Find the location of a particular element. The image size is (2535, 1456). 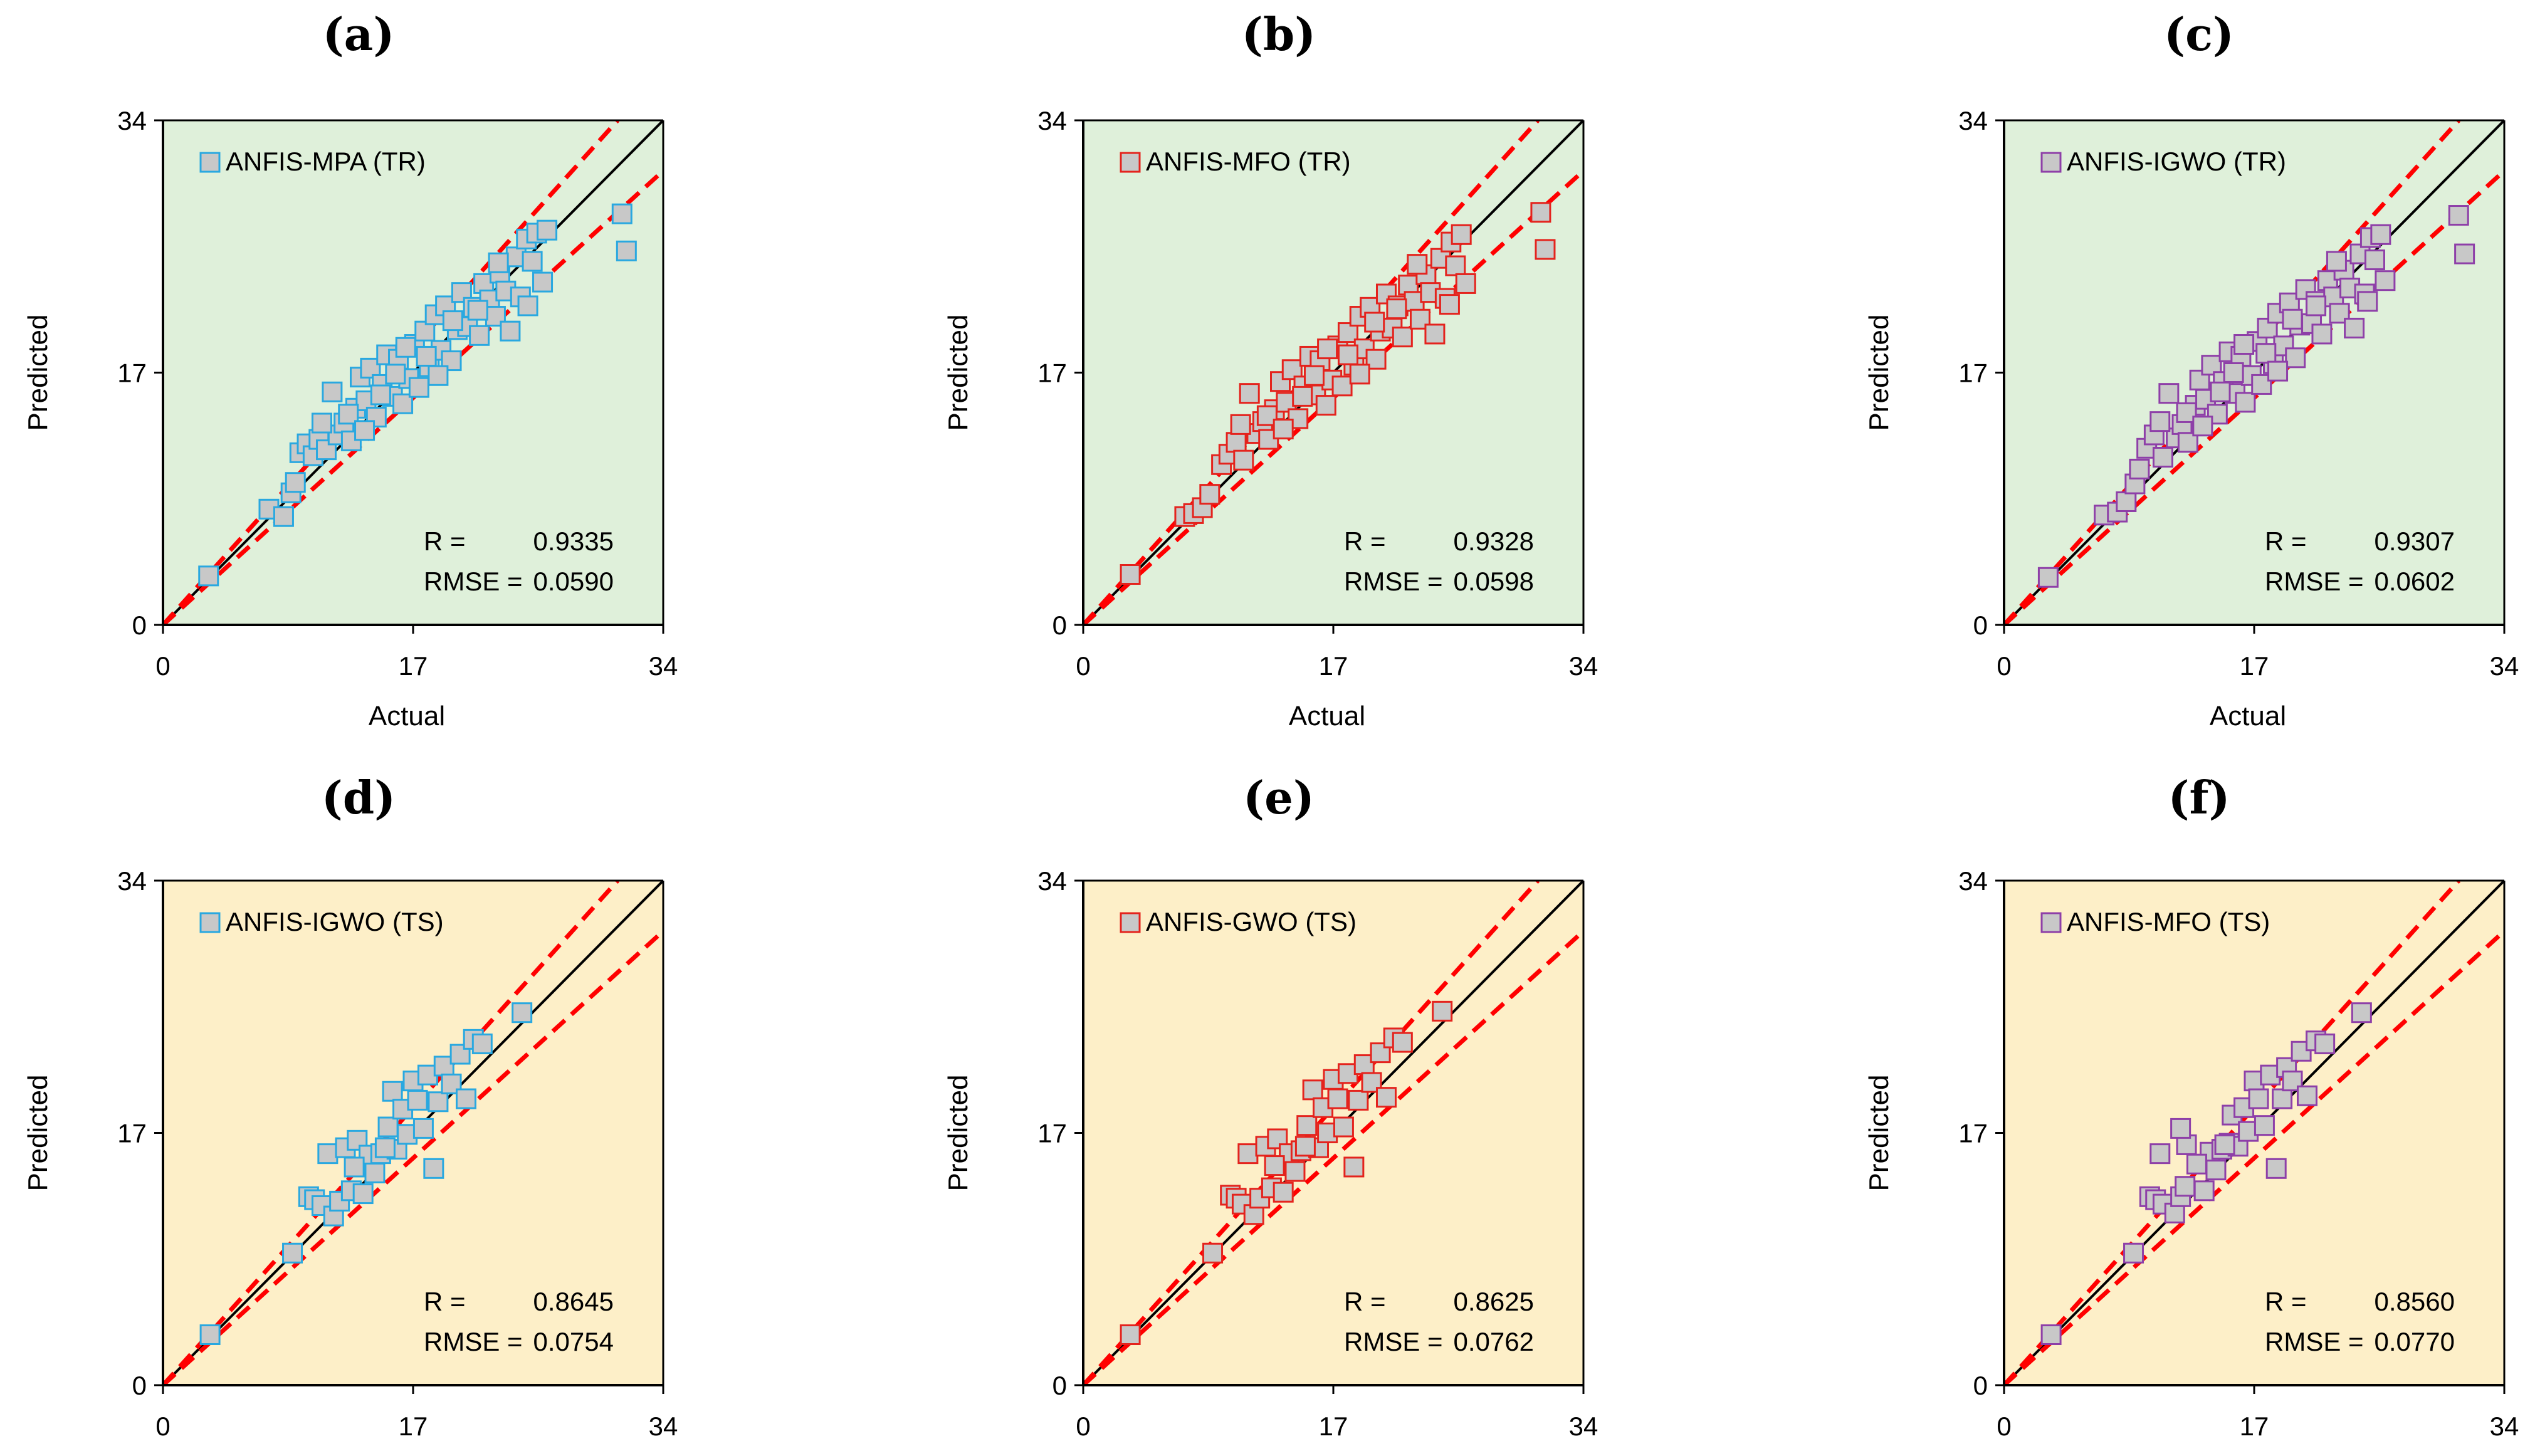

legend-label: ANFIS-IGWO (TS) is located at coordinates (335, 922).